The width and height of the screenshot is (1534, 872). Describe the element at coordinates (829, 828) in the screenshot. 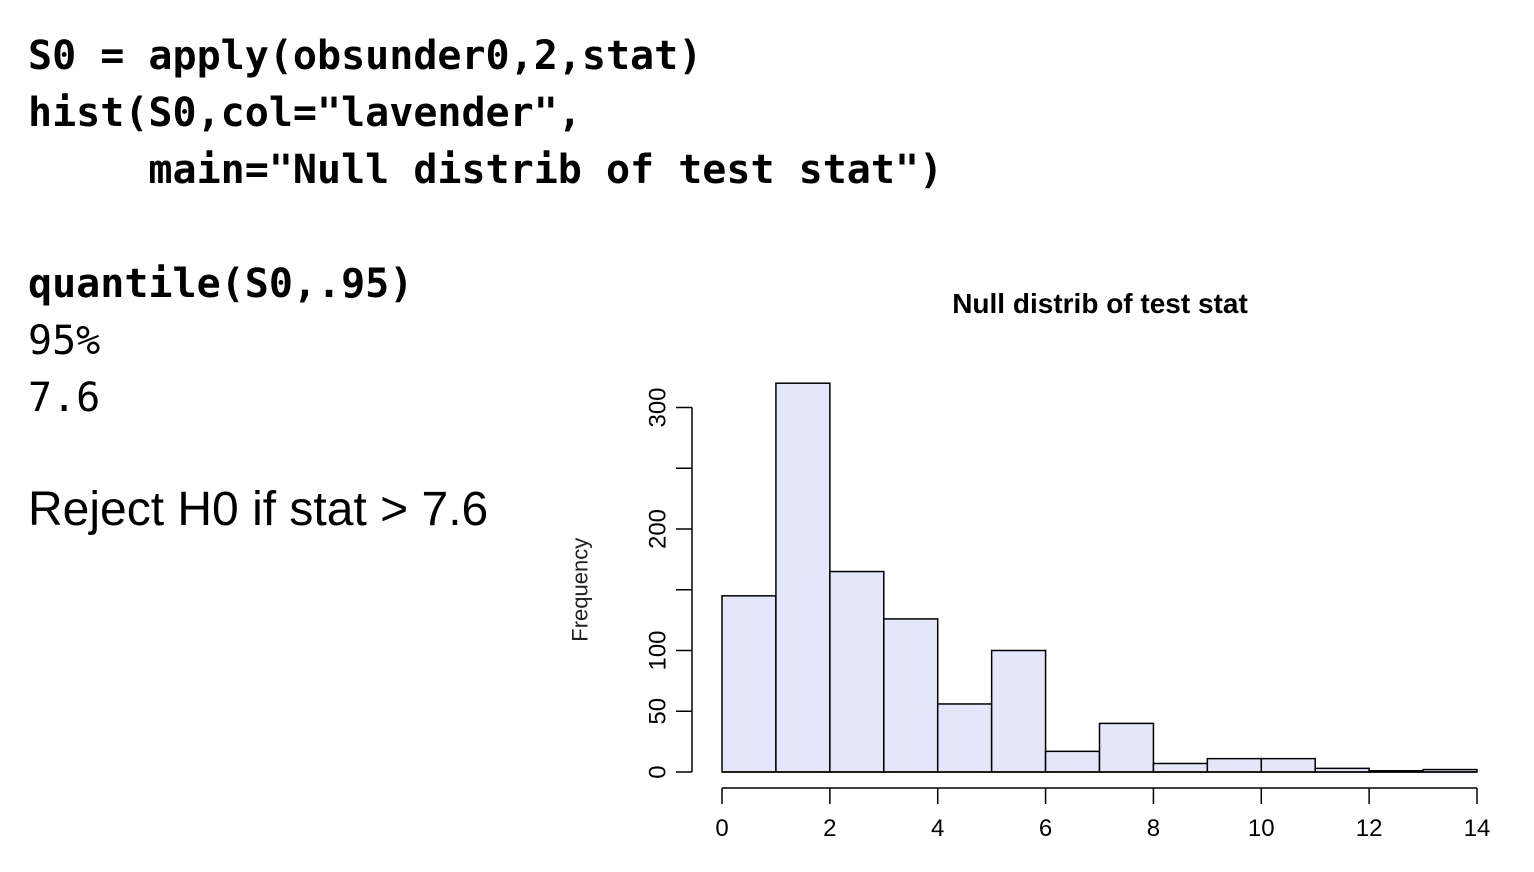

I see `x-tick-label: 2` at that location.